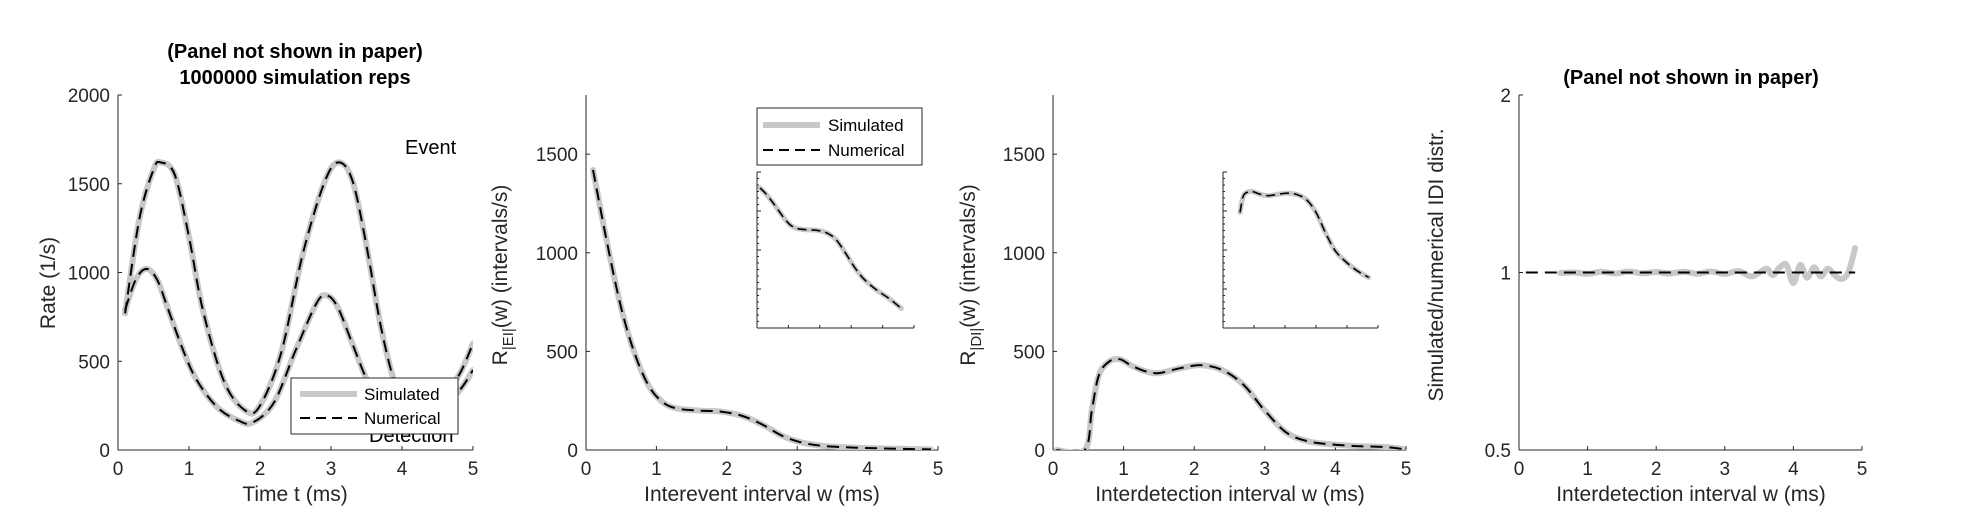  Describe the element at coordinates (1505, 274) in the screenshot. I see `y-tick-label: 1` at that location.